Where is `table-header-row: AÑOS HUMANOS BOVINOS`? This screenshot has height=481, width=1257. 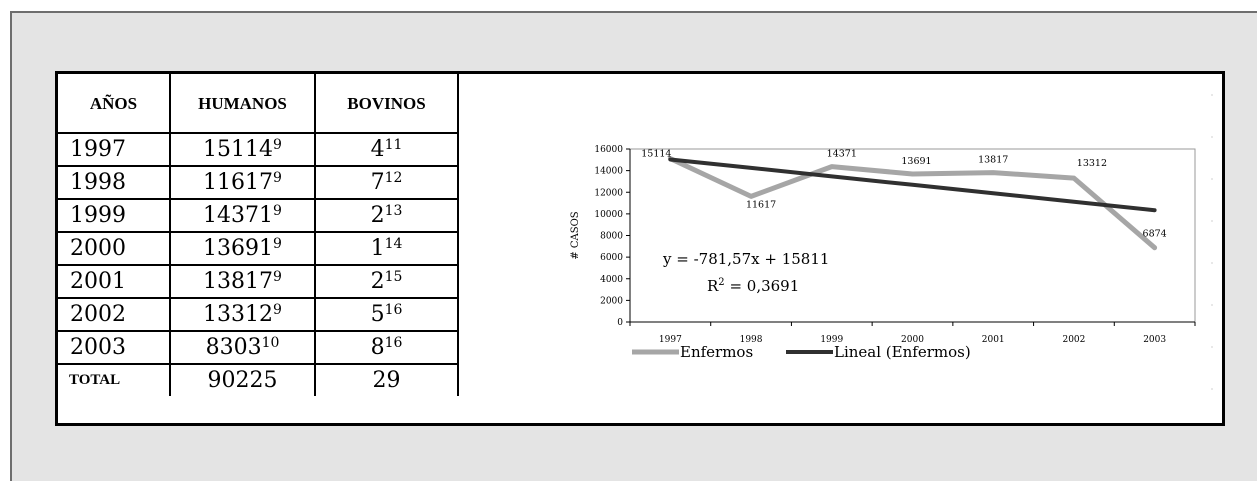
table-header-row: AÑOS HUMANOS BOVINOS is located at coordinates (258, 104).